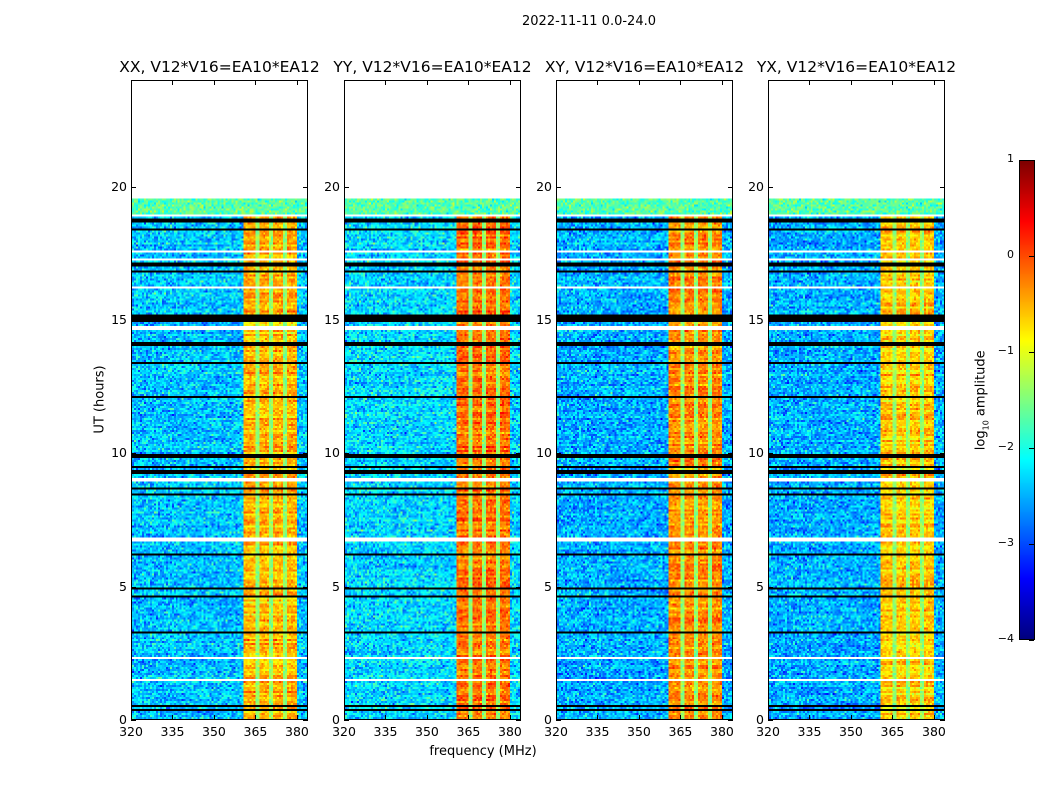 This screenshot has height=800, width=1050. I want to click on panel-title: YY, V12*V16=EA10*EA12, so click(432, 67).